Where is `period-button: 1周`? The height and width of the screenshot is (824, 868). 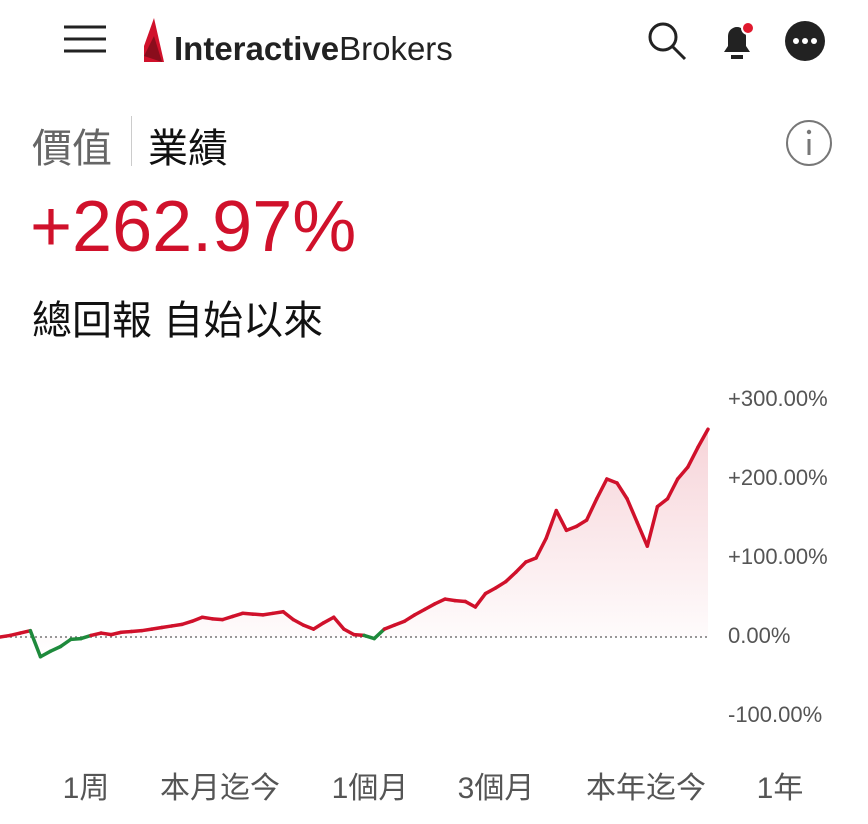
period-button: 1周 is located at coordinates (86, 788).